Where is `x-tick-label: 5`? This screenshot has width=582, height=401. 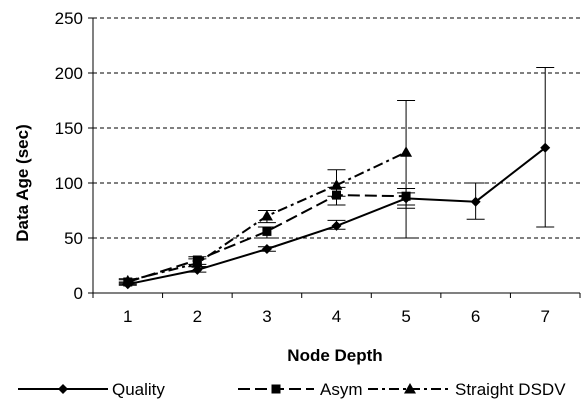
x-tick-label: 5 is located at coordinates (405, 316).